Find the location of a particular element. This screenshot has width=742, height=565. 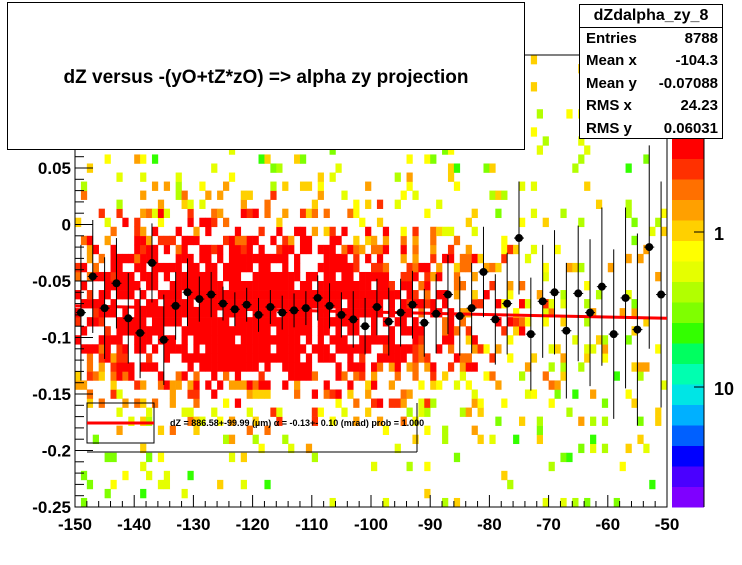

stats-key: Mean y is located at coordinates (611, 83).